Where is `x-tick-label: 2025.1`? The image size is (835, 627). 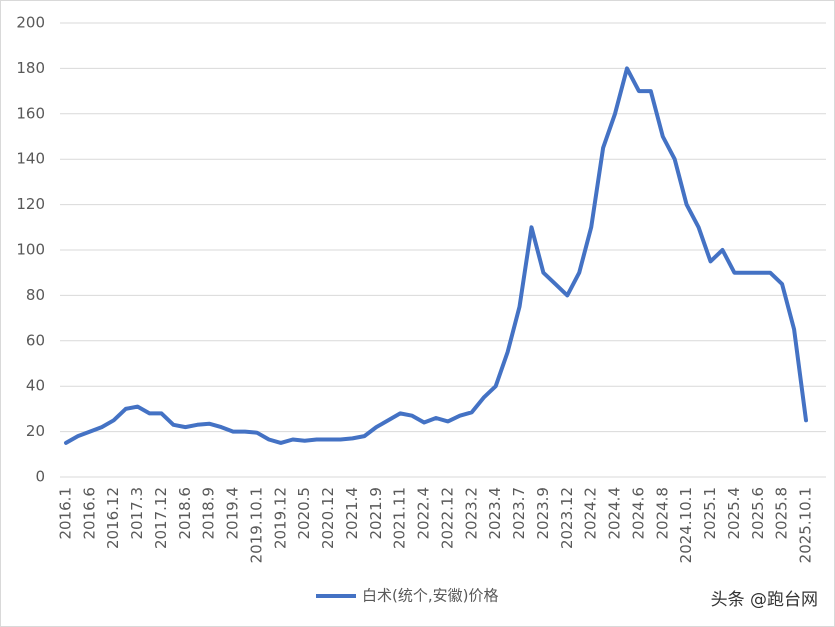
x-tick-label: 2025.1 is located at coordinates (710, 513).